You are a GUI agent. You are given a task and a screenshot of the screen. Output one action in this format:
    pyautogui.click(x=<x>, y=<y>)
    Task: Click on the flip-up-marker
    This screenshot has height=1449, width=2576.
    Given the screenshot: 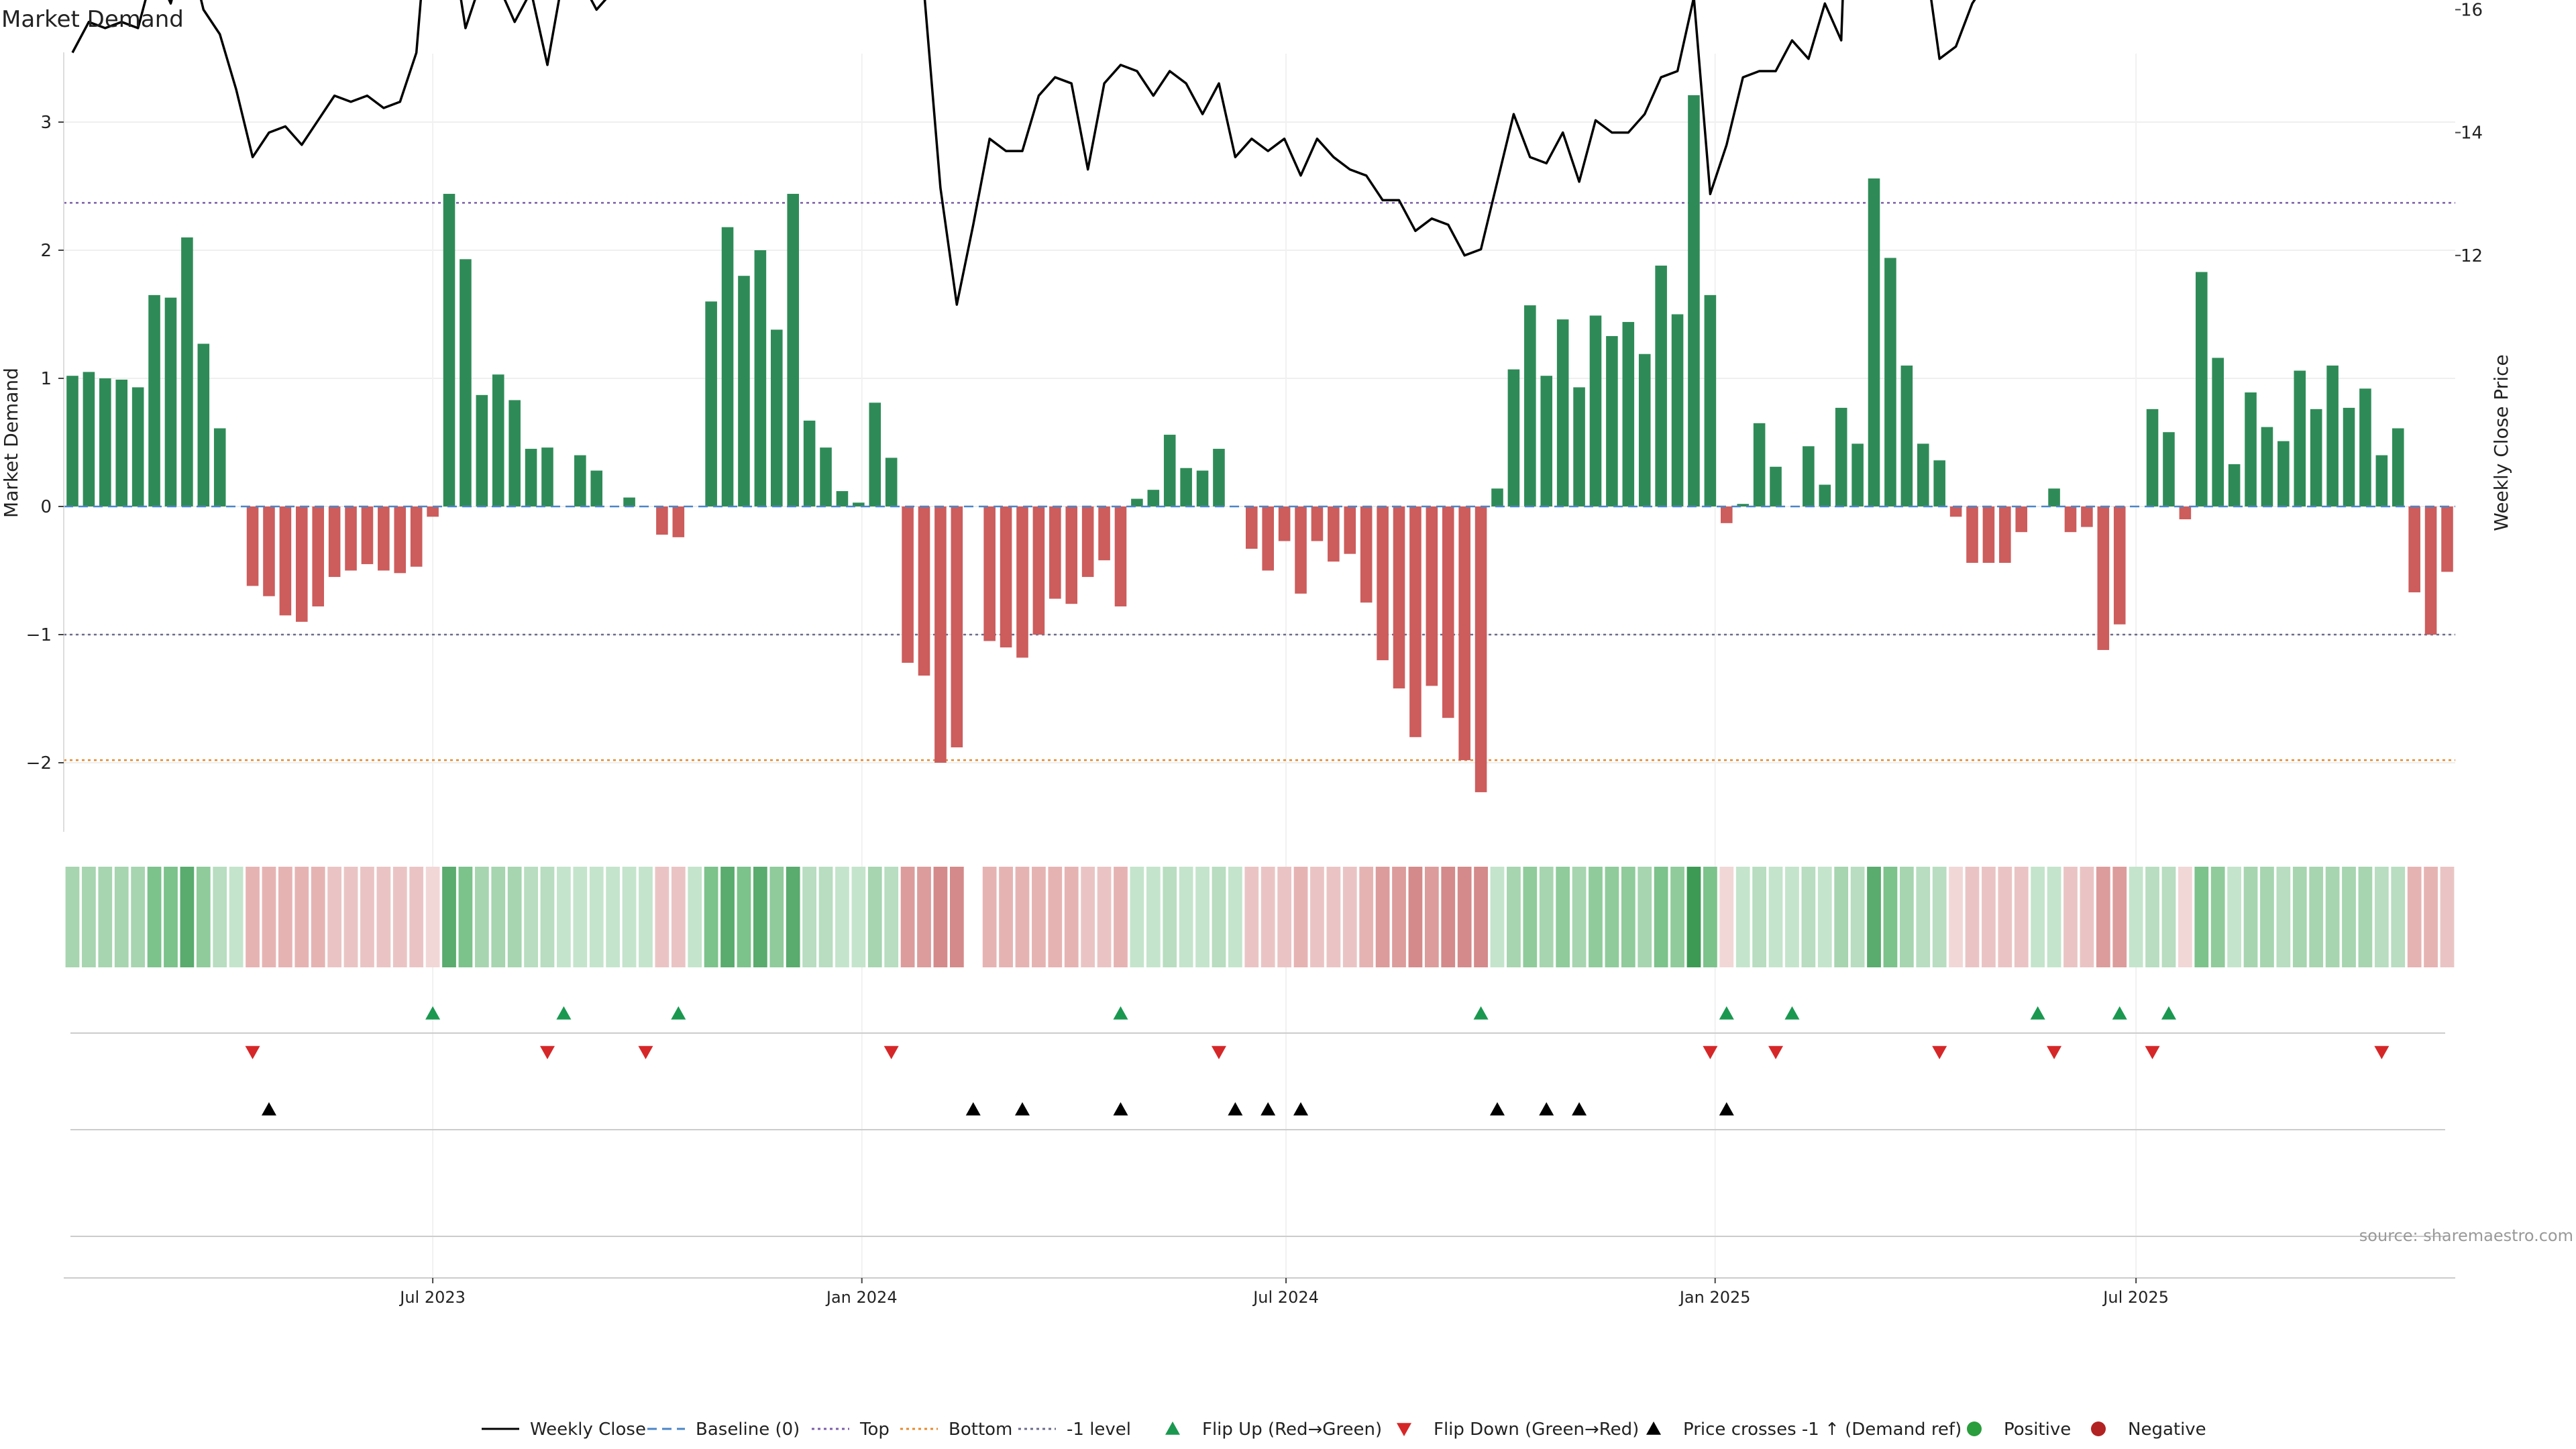 What is the action you would take?
    pyautogui.click(x=1792, y=1013)
    